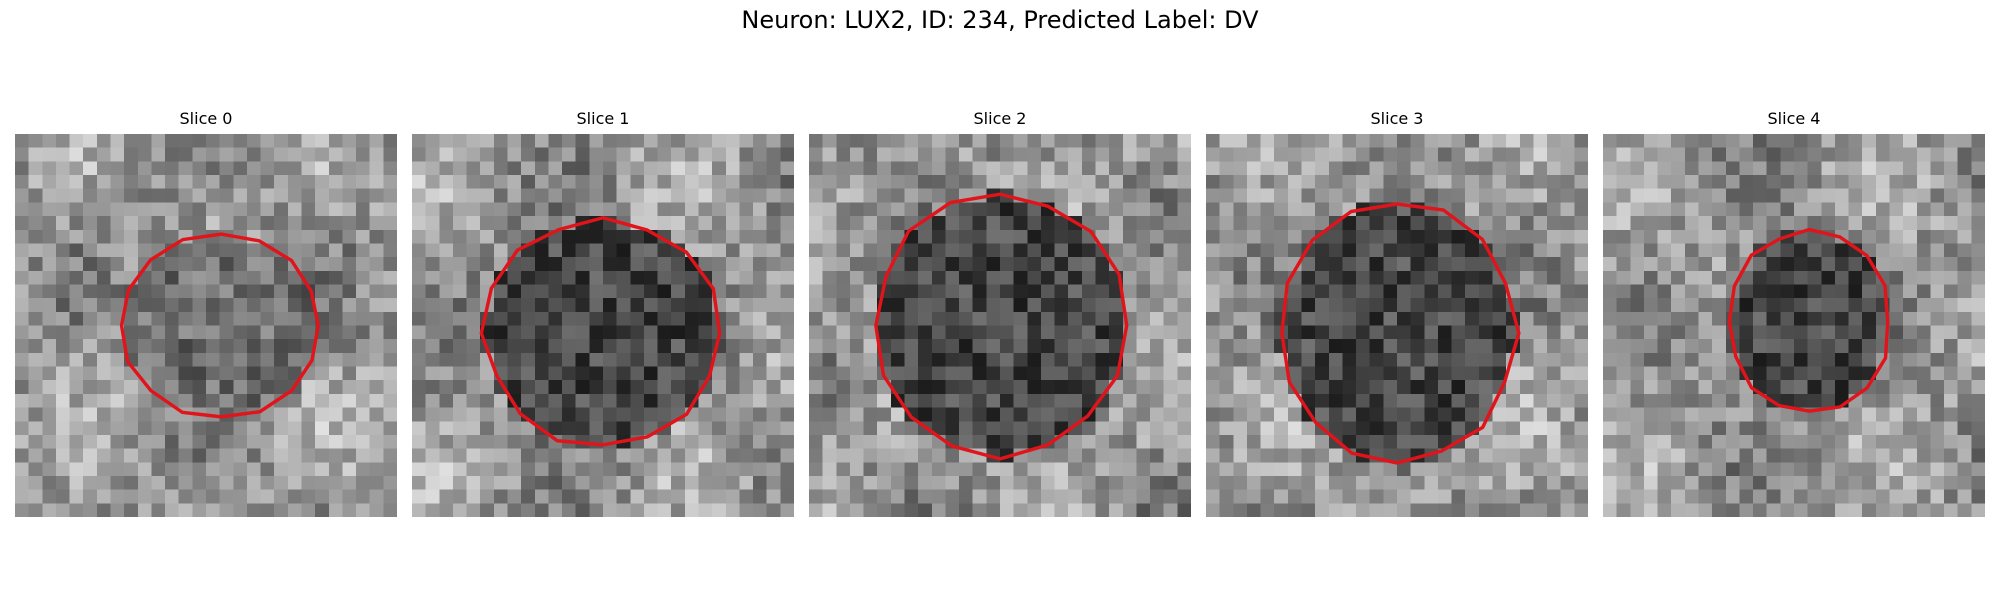 Image resolution: width=2000 pixels, height=600 pixels. What do you see at coordinates (603, 118) in the screenshot?
I see `slice-title: Slice 1` at bounding box center [603, 118].